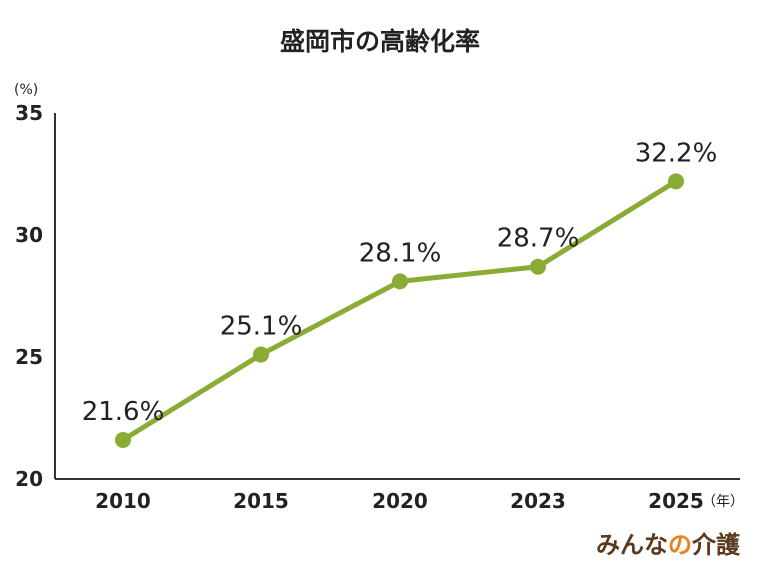  Describe the element at coordinates (723, 502) in the screenshot. I see `x-axis-unit: （年）` at that location.